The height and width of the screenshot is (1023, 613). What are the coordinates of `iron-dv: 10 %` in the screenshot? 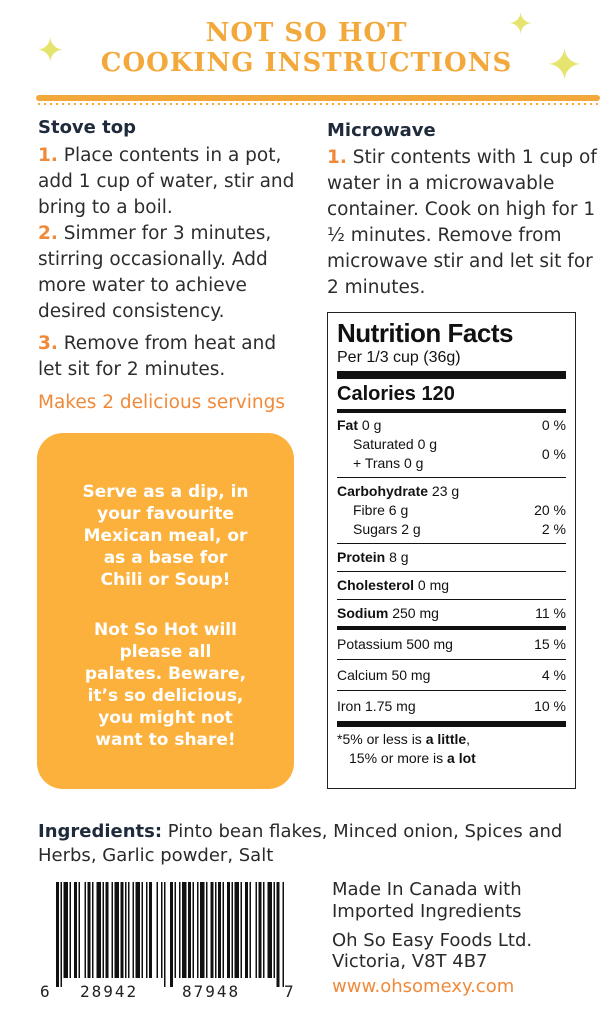 It's located at (550, 706).